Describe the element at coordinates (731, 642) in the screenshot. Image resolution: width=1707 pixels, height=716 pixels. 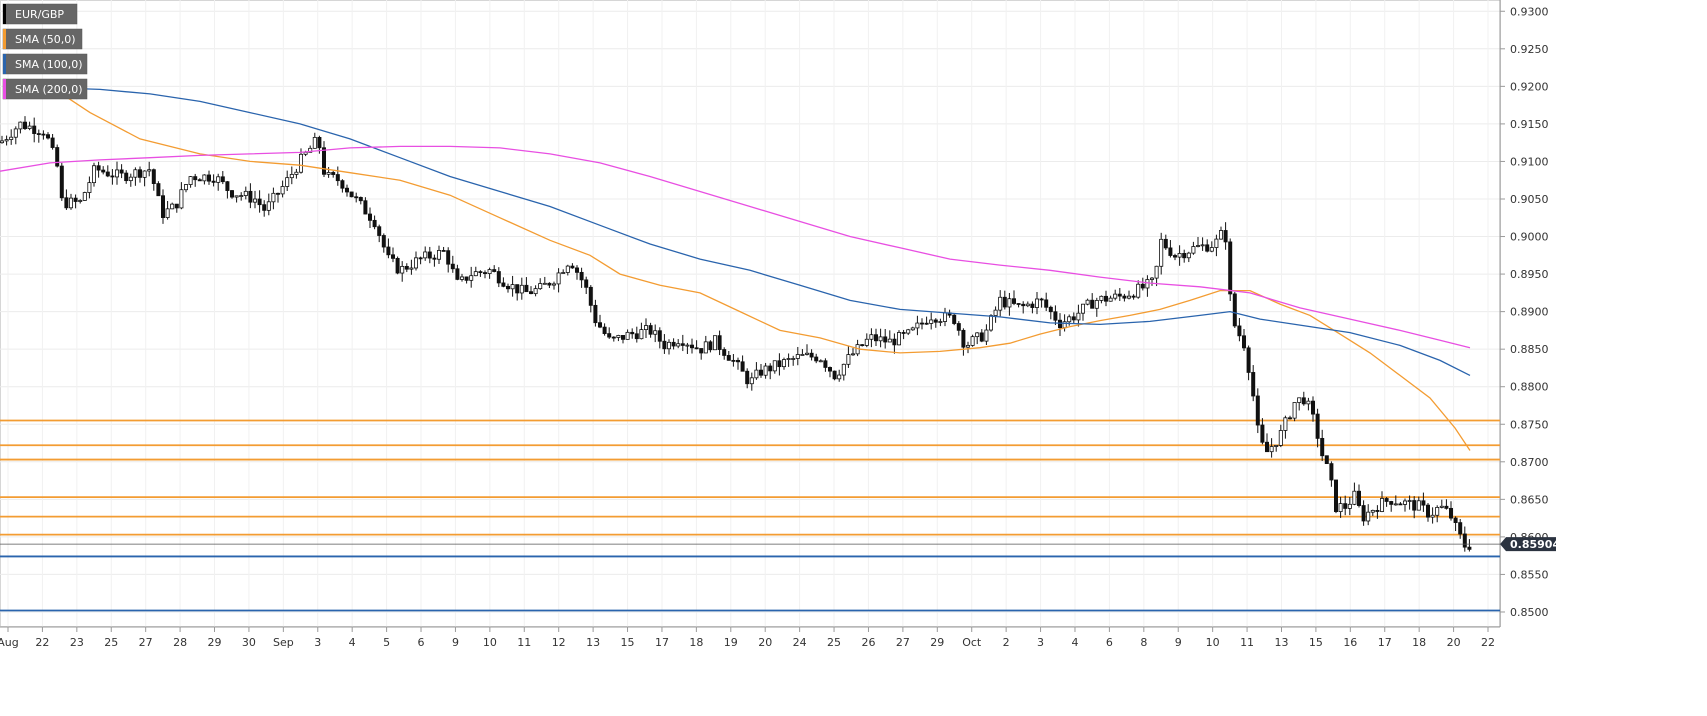
I see `x-tick-label: 19` at that location.